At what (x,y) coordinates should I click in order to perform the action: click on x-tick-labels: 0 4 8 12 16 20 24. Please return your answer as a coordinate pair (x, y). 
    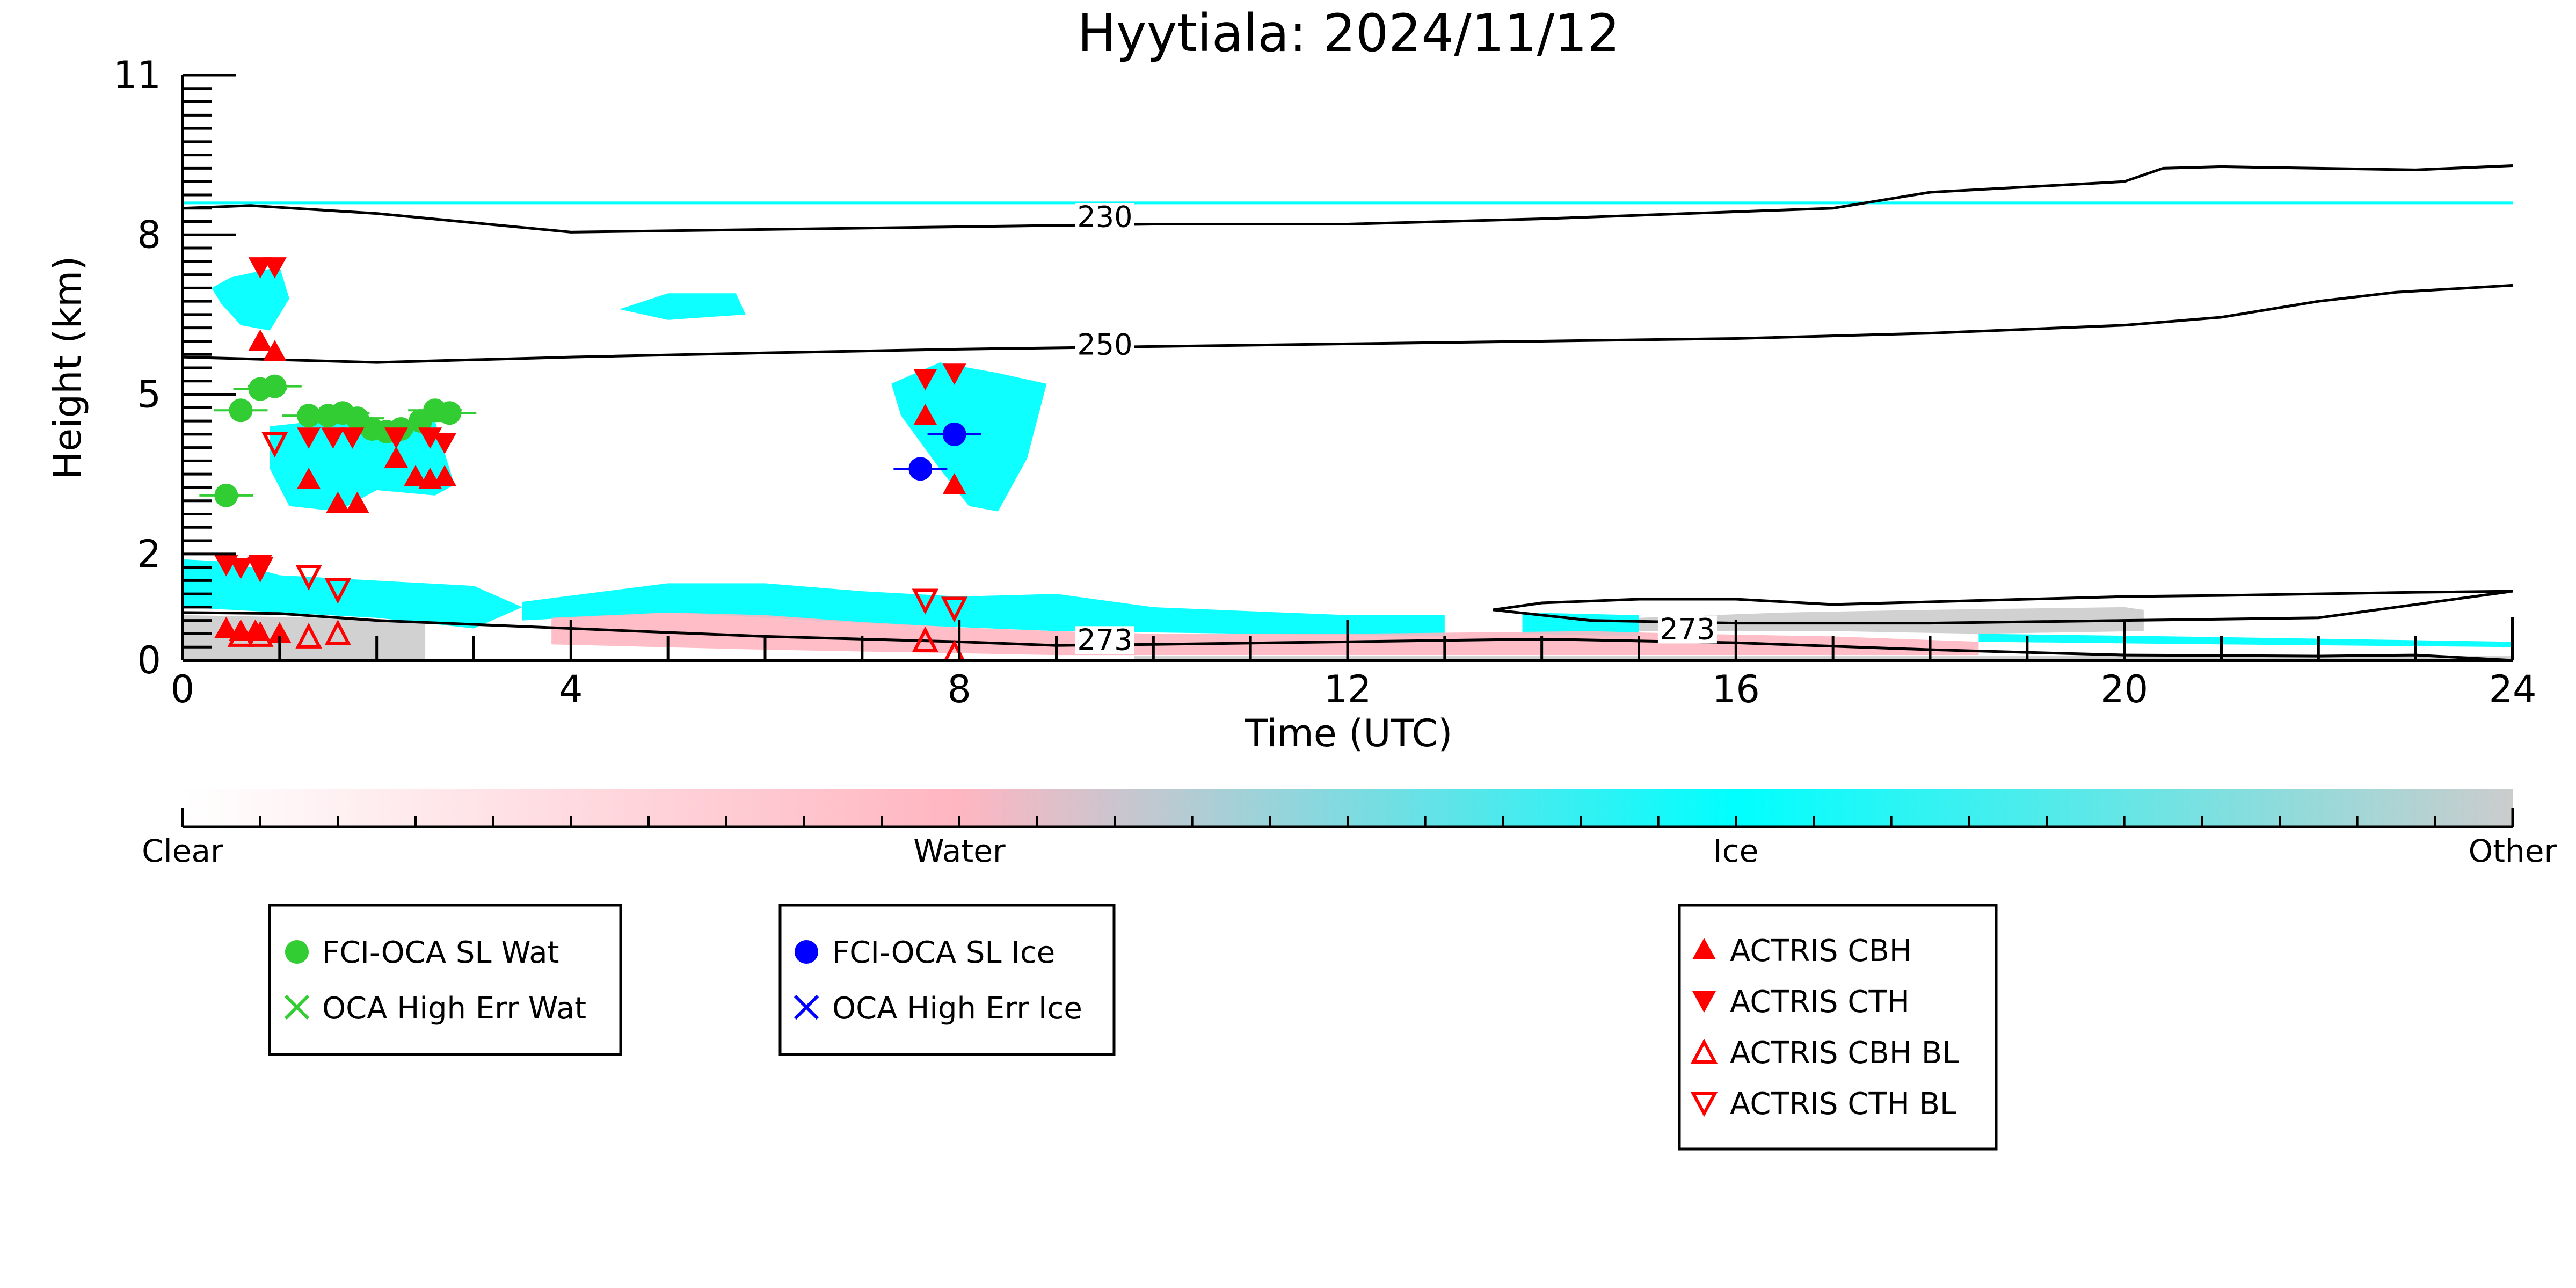
    Looking at the image, I should click on (1354, 689).